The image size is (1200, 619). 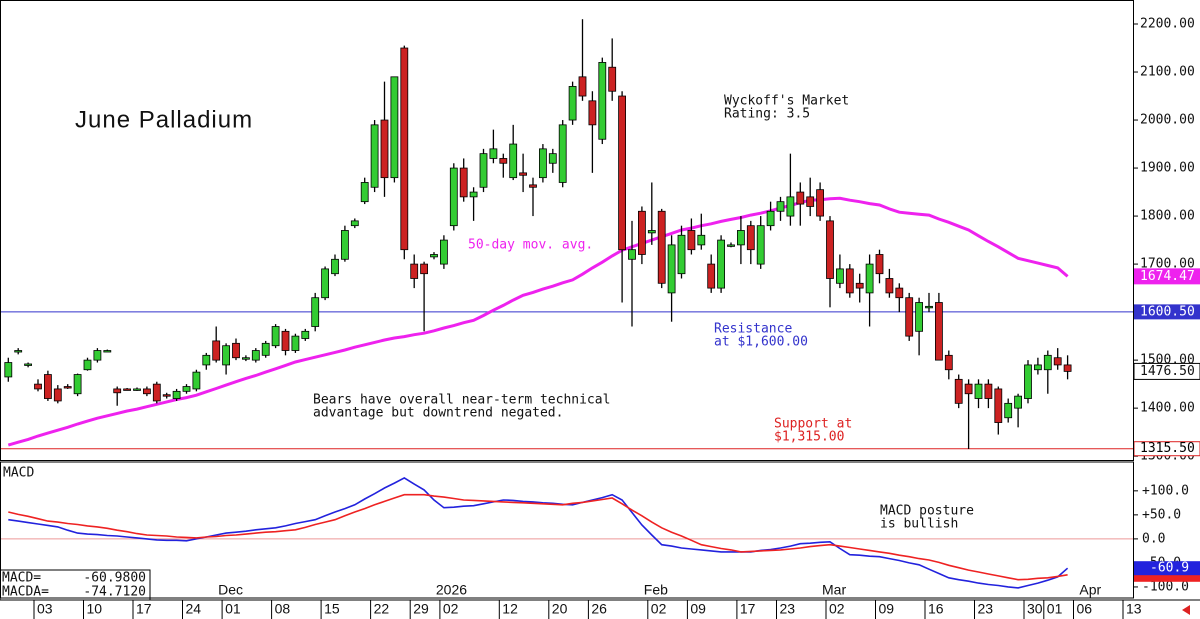 What do you see at coordinates (1167, 448) in the screenshot?
I see `price-tag-label: 1315.50` at bounding box center [1167, 448].